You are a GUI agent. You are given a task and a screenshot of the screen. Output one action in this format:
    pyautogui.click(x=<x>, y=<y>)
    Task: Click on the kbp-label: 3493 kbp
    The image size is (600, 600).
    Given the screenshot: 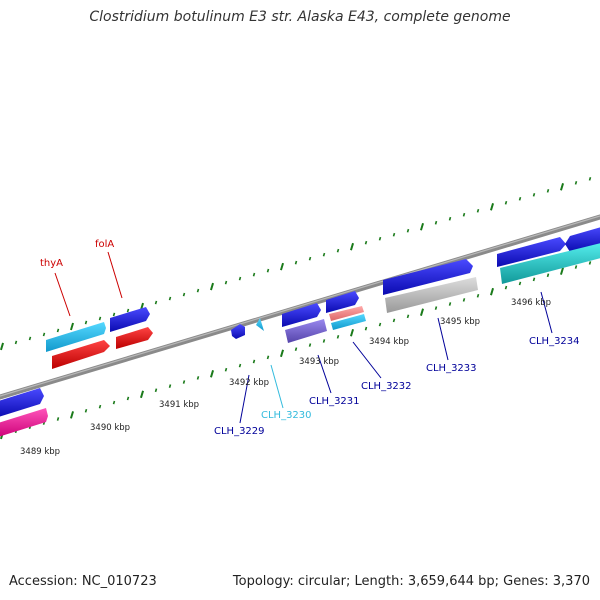 What is the action you would take?
    pyautogui.click(x=319, y=362)
    